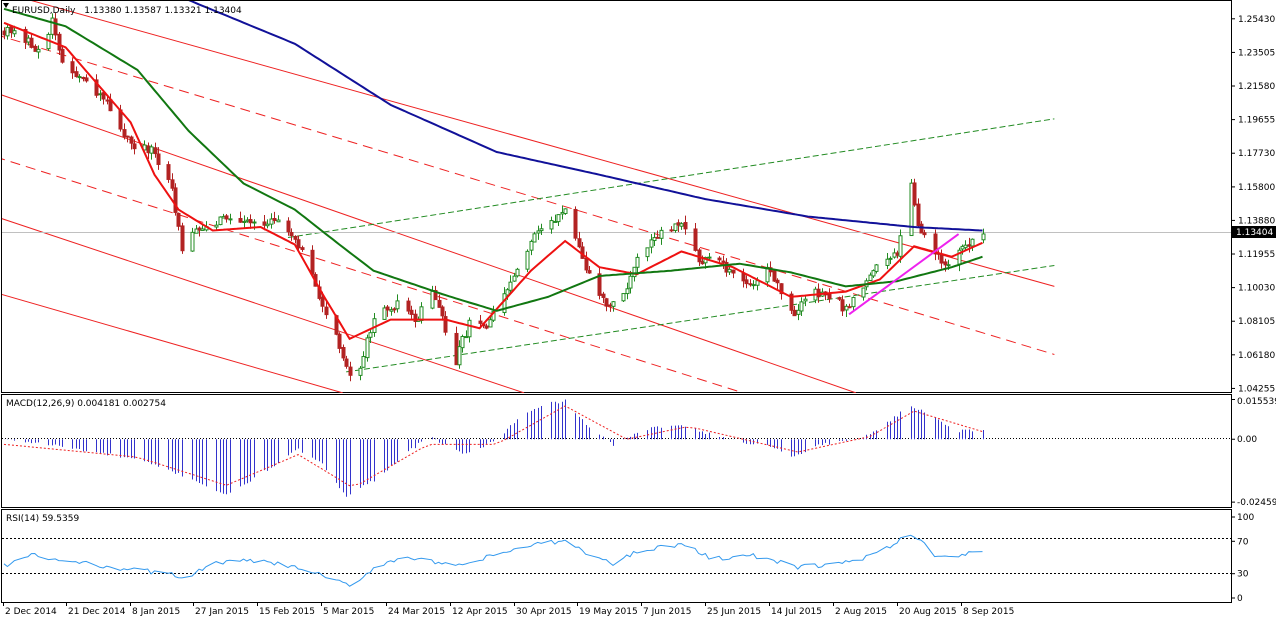 This screenshot has width=1276, height=619. Describe the element at coordinates (1253, 452) in the screenshot. I see `macd-axis: 0.015539 0.00 -0.024594` at that location.